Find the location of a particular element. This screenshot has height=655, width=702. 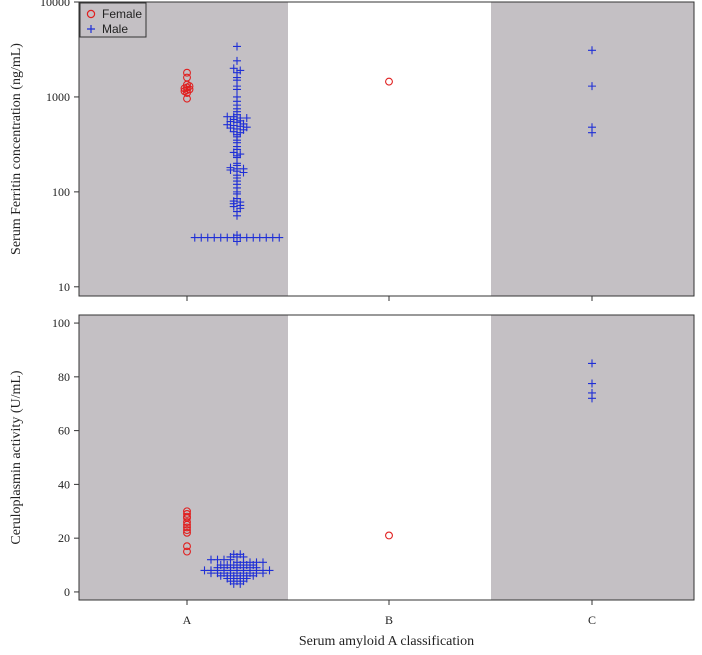

y-tick-label: 0 is located at coordinates (67, 592).